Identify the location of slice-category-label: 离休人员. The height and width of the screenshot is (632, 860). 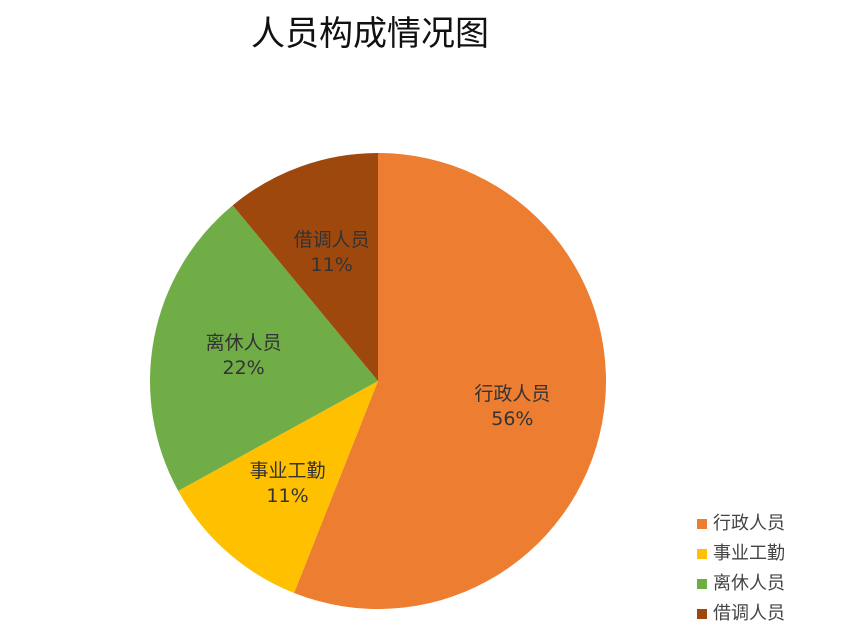
(244, 343).